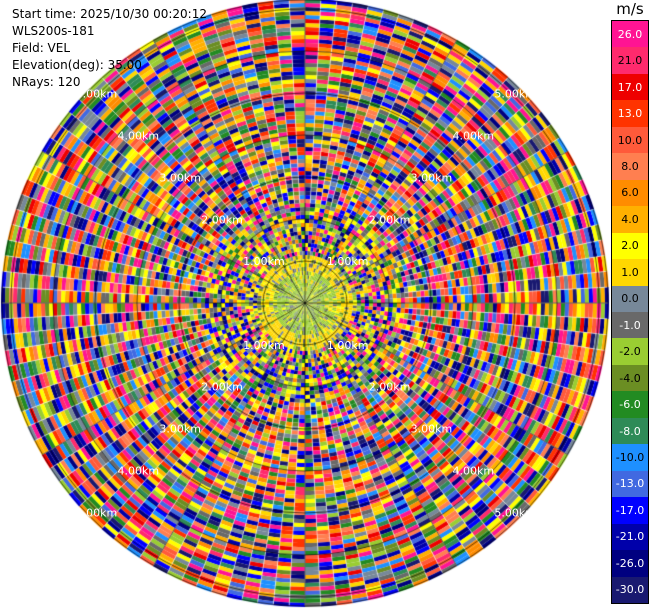 The height and width of the screenshot is (610, 650). Describe the element at coordinates (630, 404) in the screenshot. I see `colorbar-swatch: -6.0` at that location.